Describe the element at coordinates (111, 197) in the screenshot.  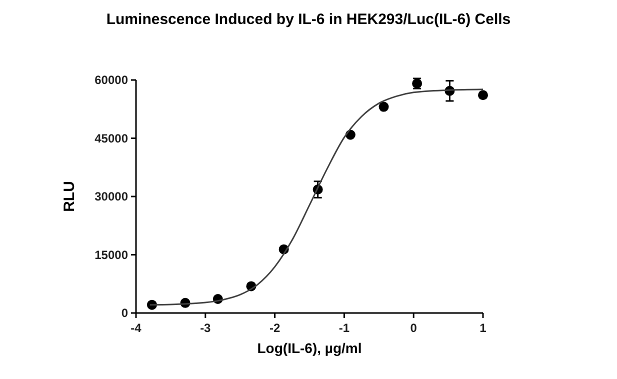
I see `y-tick-label: 30000` at that location.